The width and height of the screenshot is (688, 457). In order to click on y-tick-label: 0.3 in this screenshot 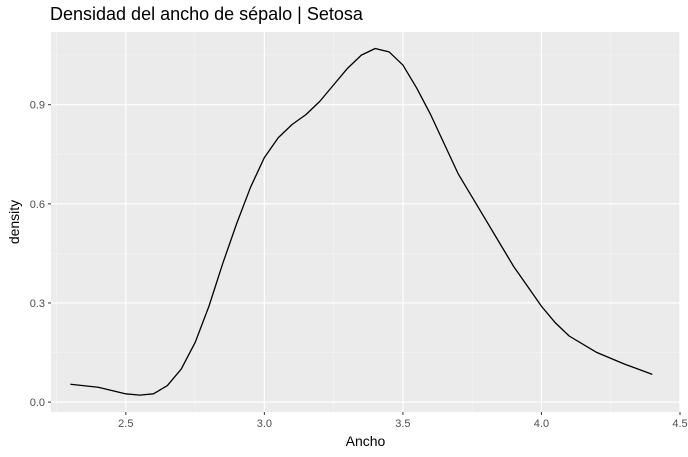, I will do `click(37, 304)`.